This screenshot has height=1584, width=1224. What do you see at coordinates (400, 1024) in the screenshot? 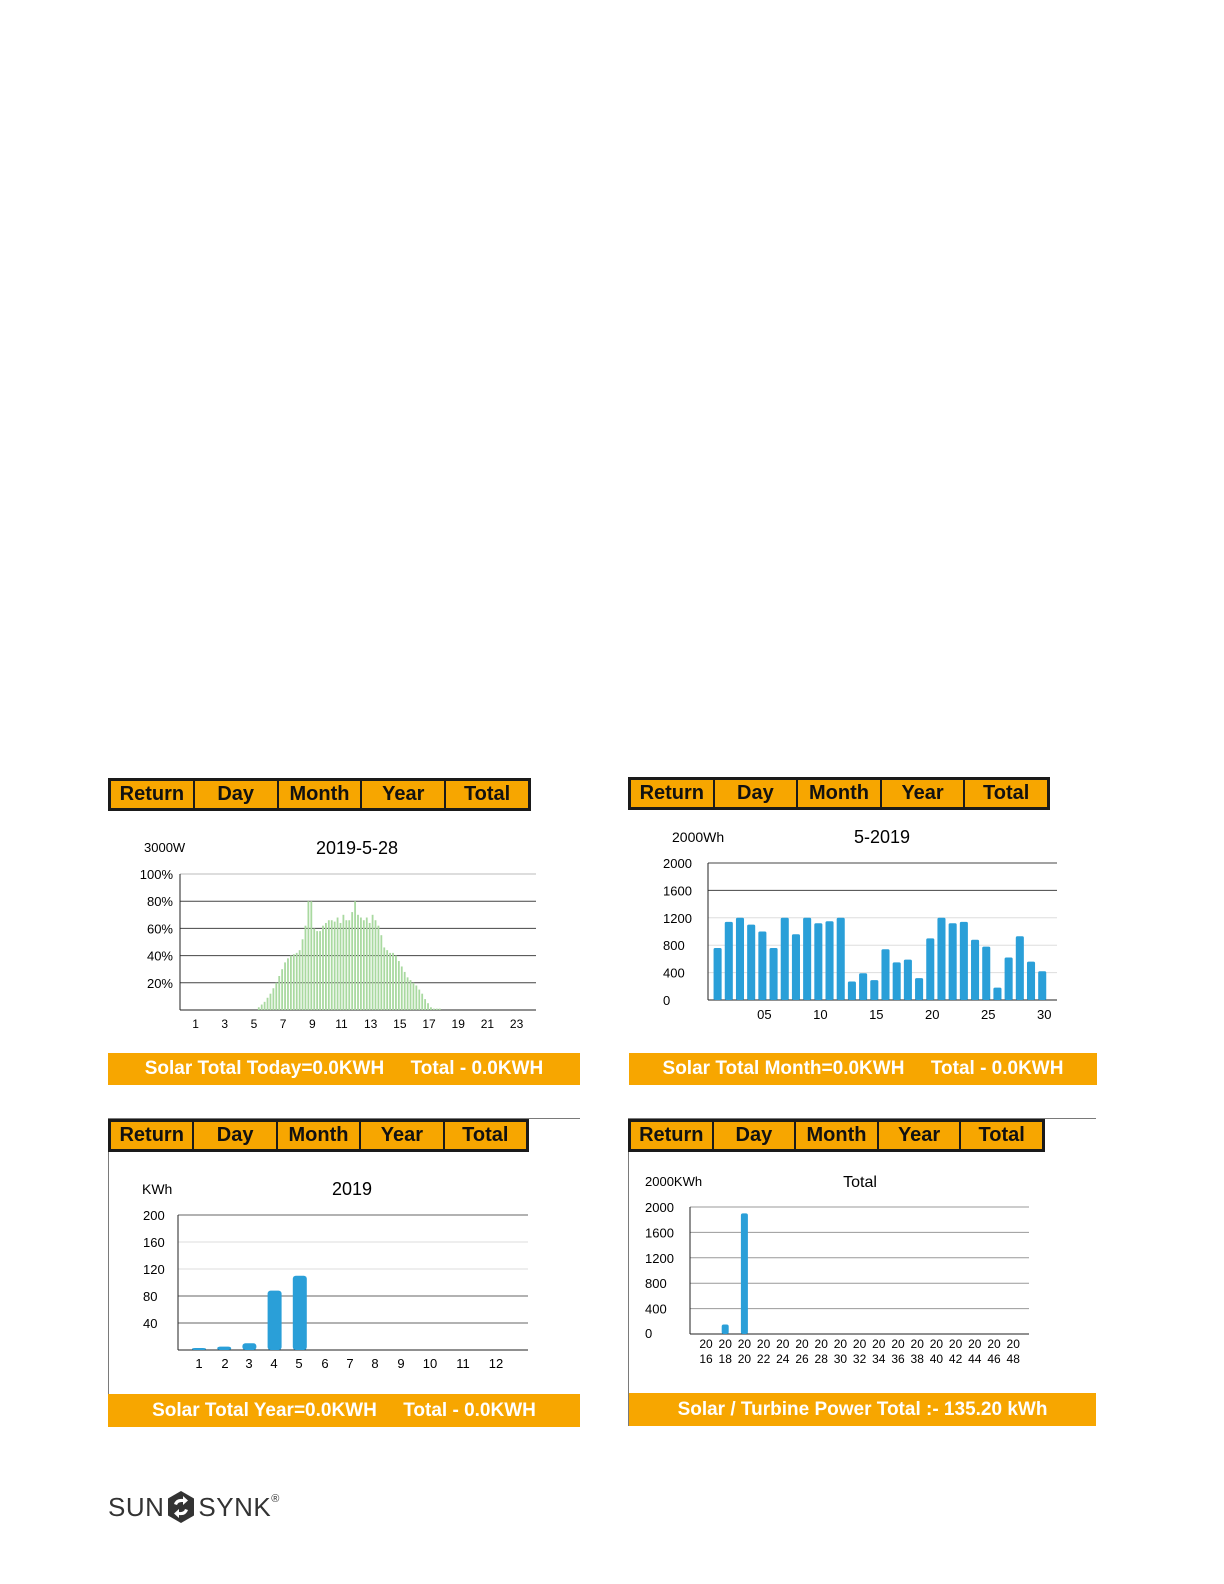
I see `x-tick-label: 15` at bounding box center [400, 1024].